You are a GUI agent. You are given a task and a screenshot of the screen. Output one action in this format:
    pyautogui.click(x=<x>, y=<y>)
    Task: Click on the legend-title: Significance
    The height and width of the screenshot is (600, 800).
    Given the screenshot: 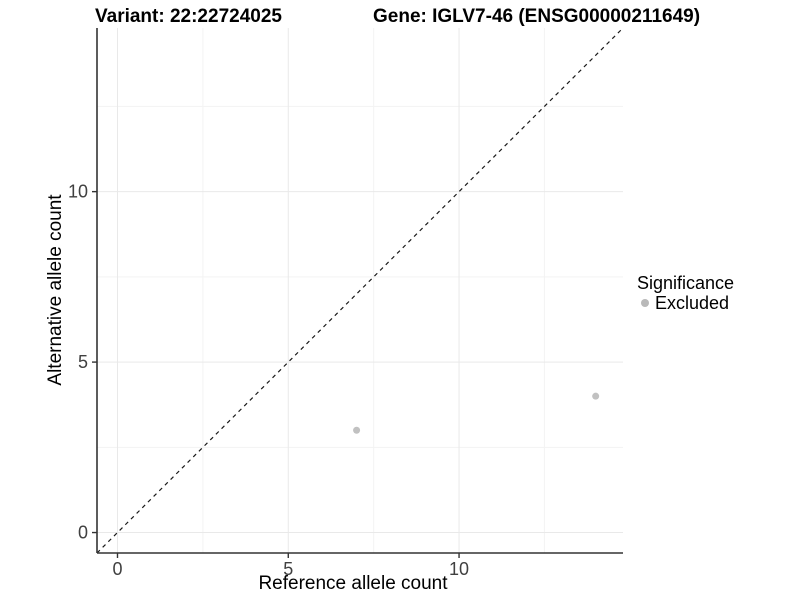 What is the action you would take?
    pyautogui.click(x=686, y=283)
    